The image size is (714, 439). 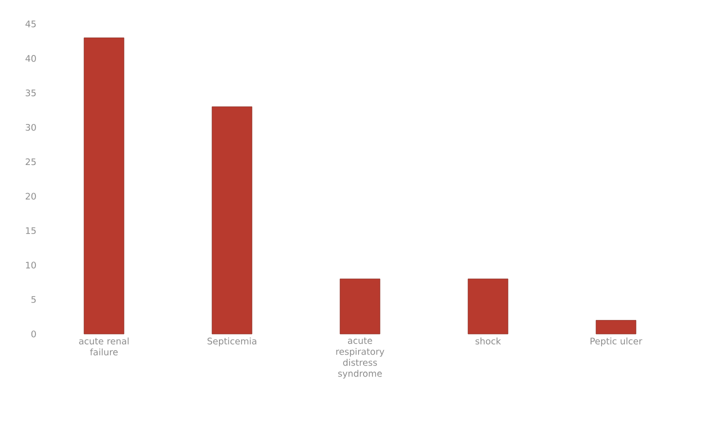 What do you see at coordinates (33, 334) in the screenshot?
I see `y-tick-label: 0` at bounding box center [33, 334].